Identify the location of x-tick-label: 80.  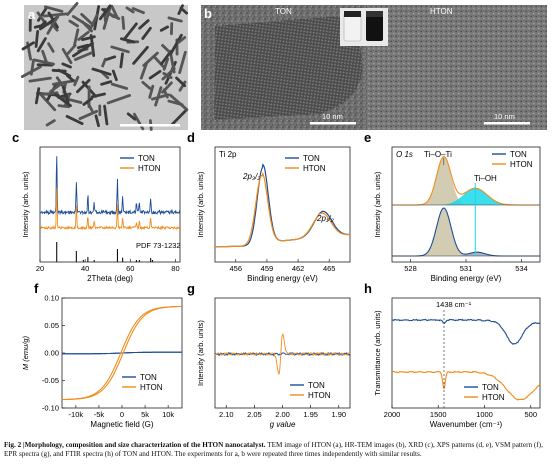
(175, 268).